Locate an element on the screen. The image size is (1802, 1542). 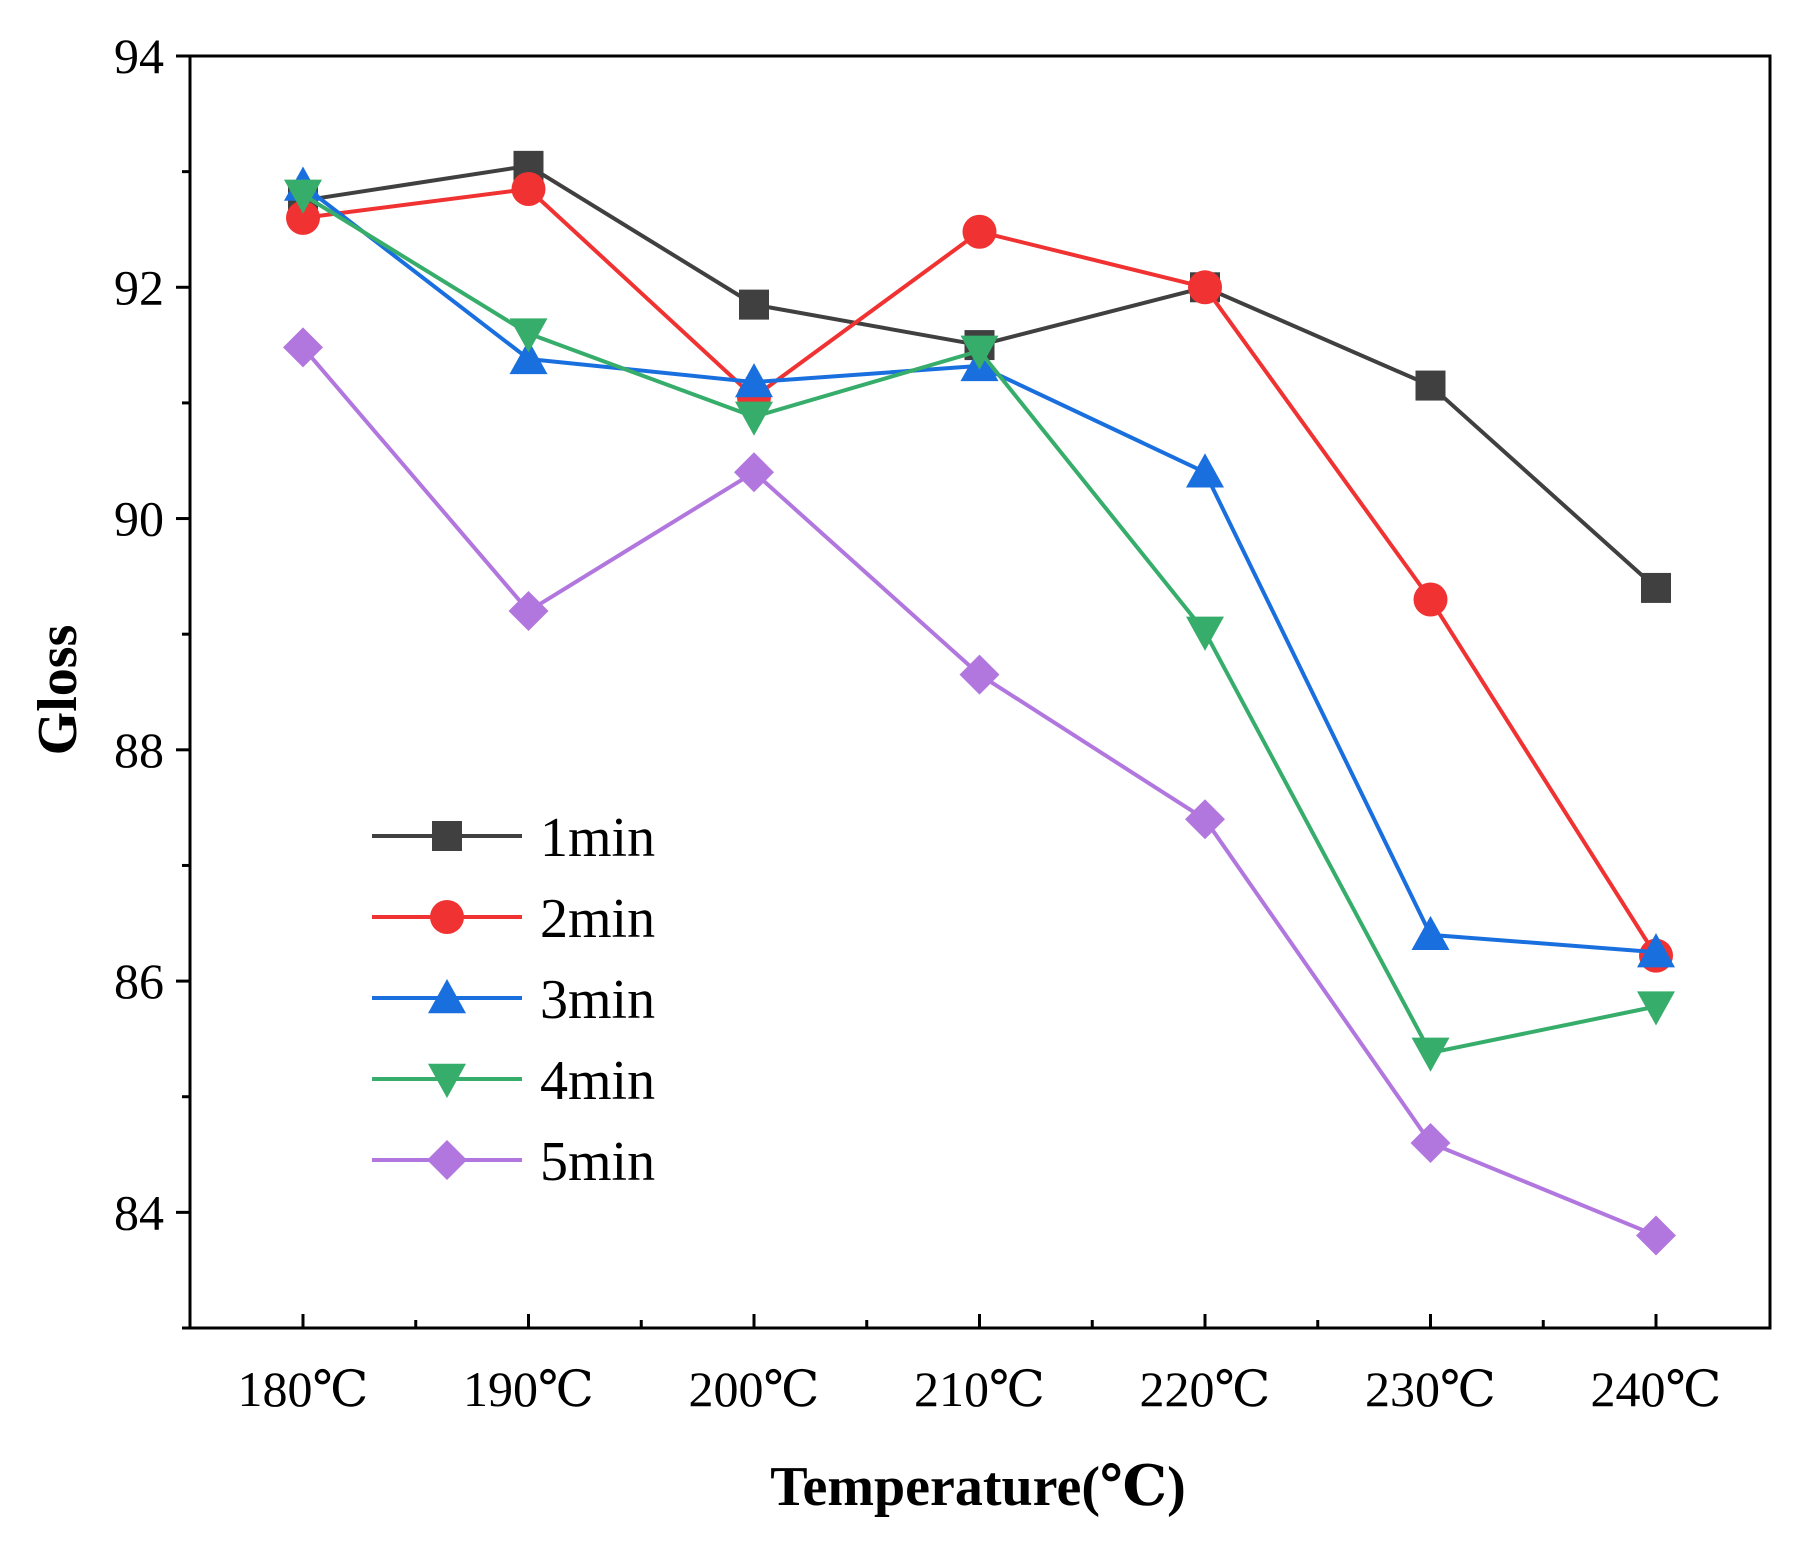
legend-item: 2min is located at coordinates (513, 919).